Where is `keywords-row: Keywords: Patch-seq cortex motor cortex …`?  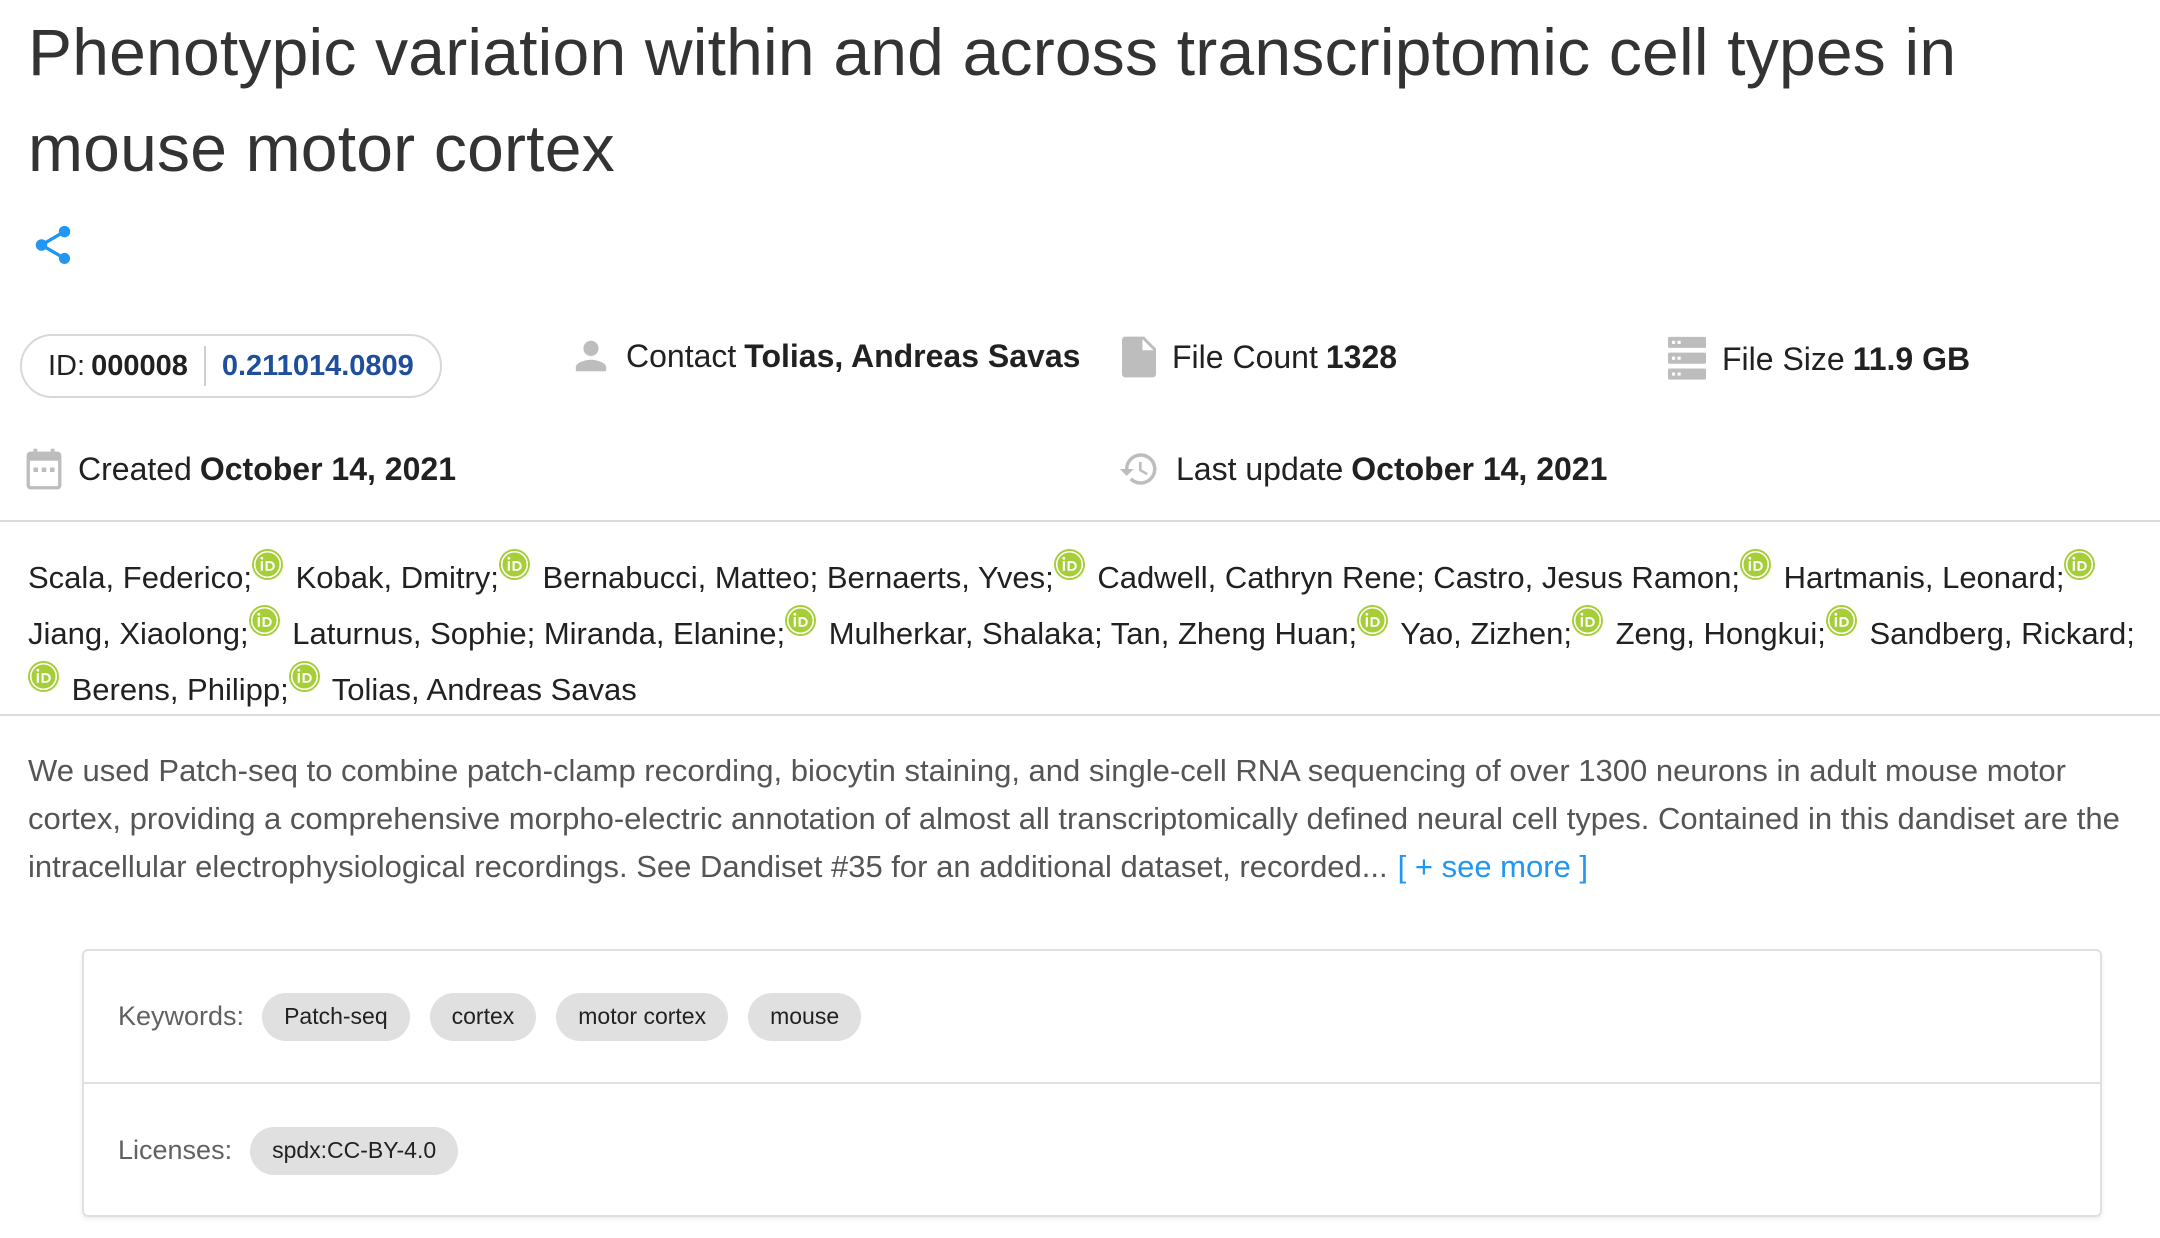
keywords-row: Keywords: Patch-seq cortex motor cortex … is located at coordinates (1092, 1017).